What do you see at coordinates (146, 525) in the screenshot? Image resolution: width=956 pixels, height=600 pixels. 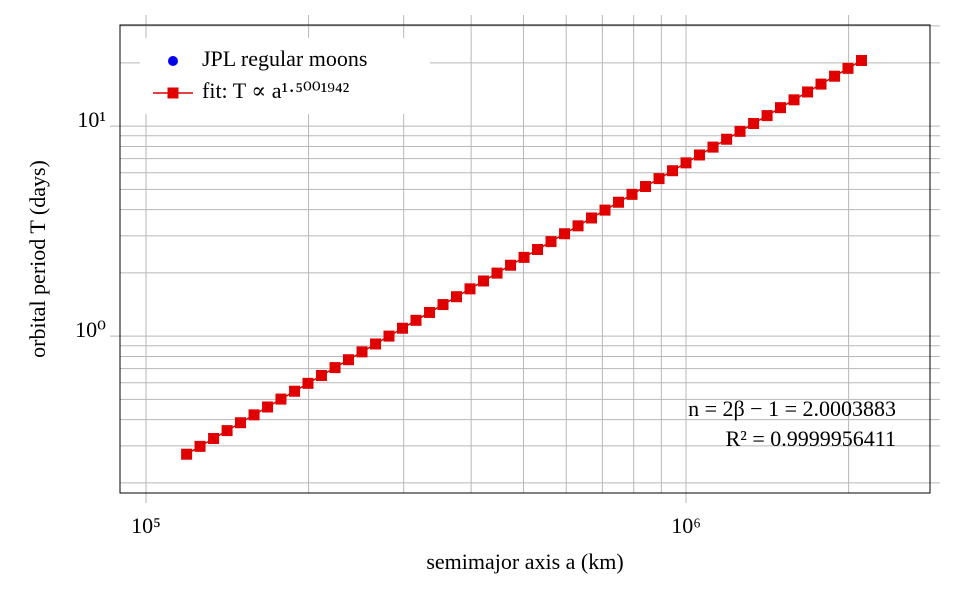 I see `x-tick-label: 10⁵` at bounding box center [146, 525].